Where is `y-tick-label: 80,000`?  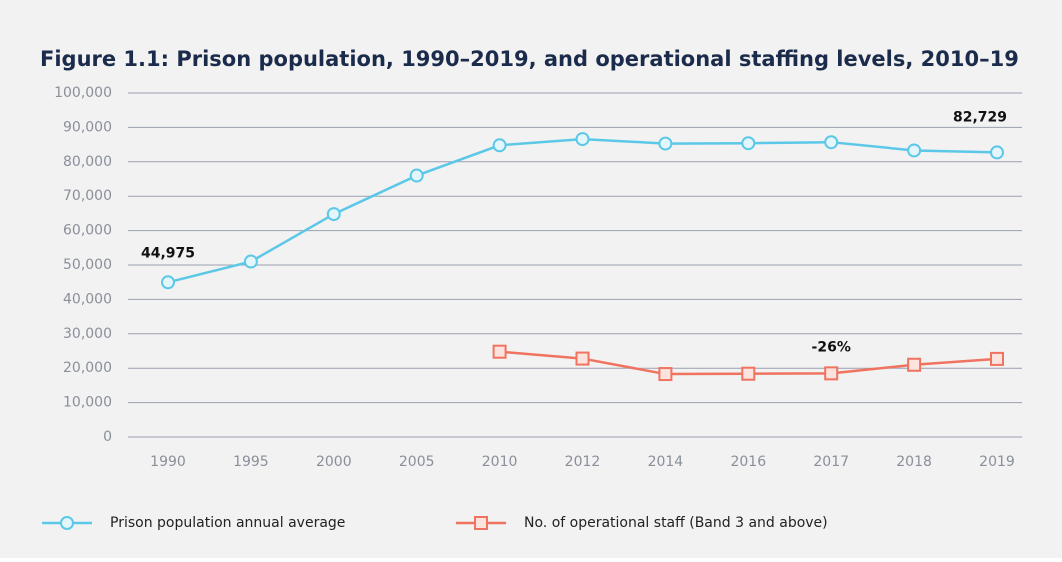
y-tick-label: 80,000 is located at coordinates (87, 162).